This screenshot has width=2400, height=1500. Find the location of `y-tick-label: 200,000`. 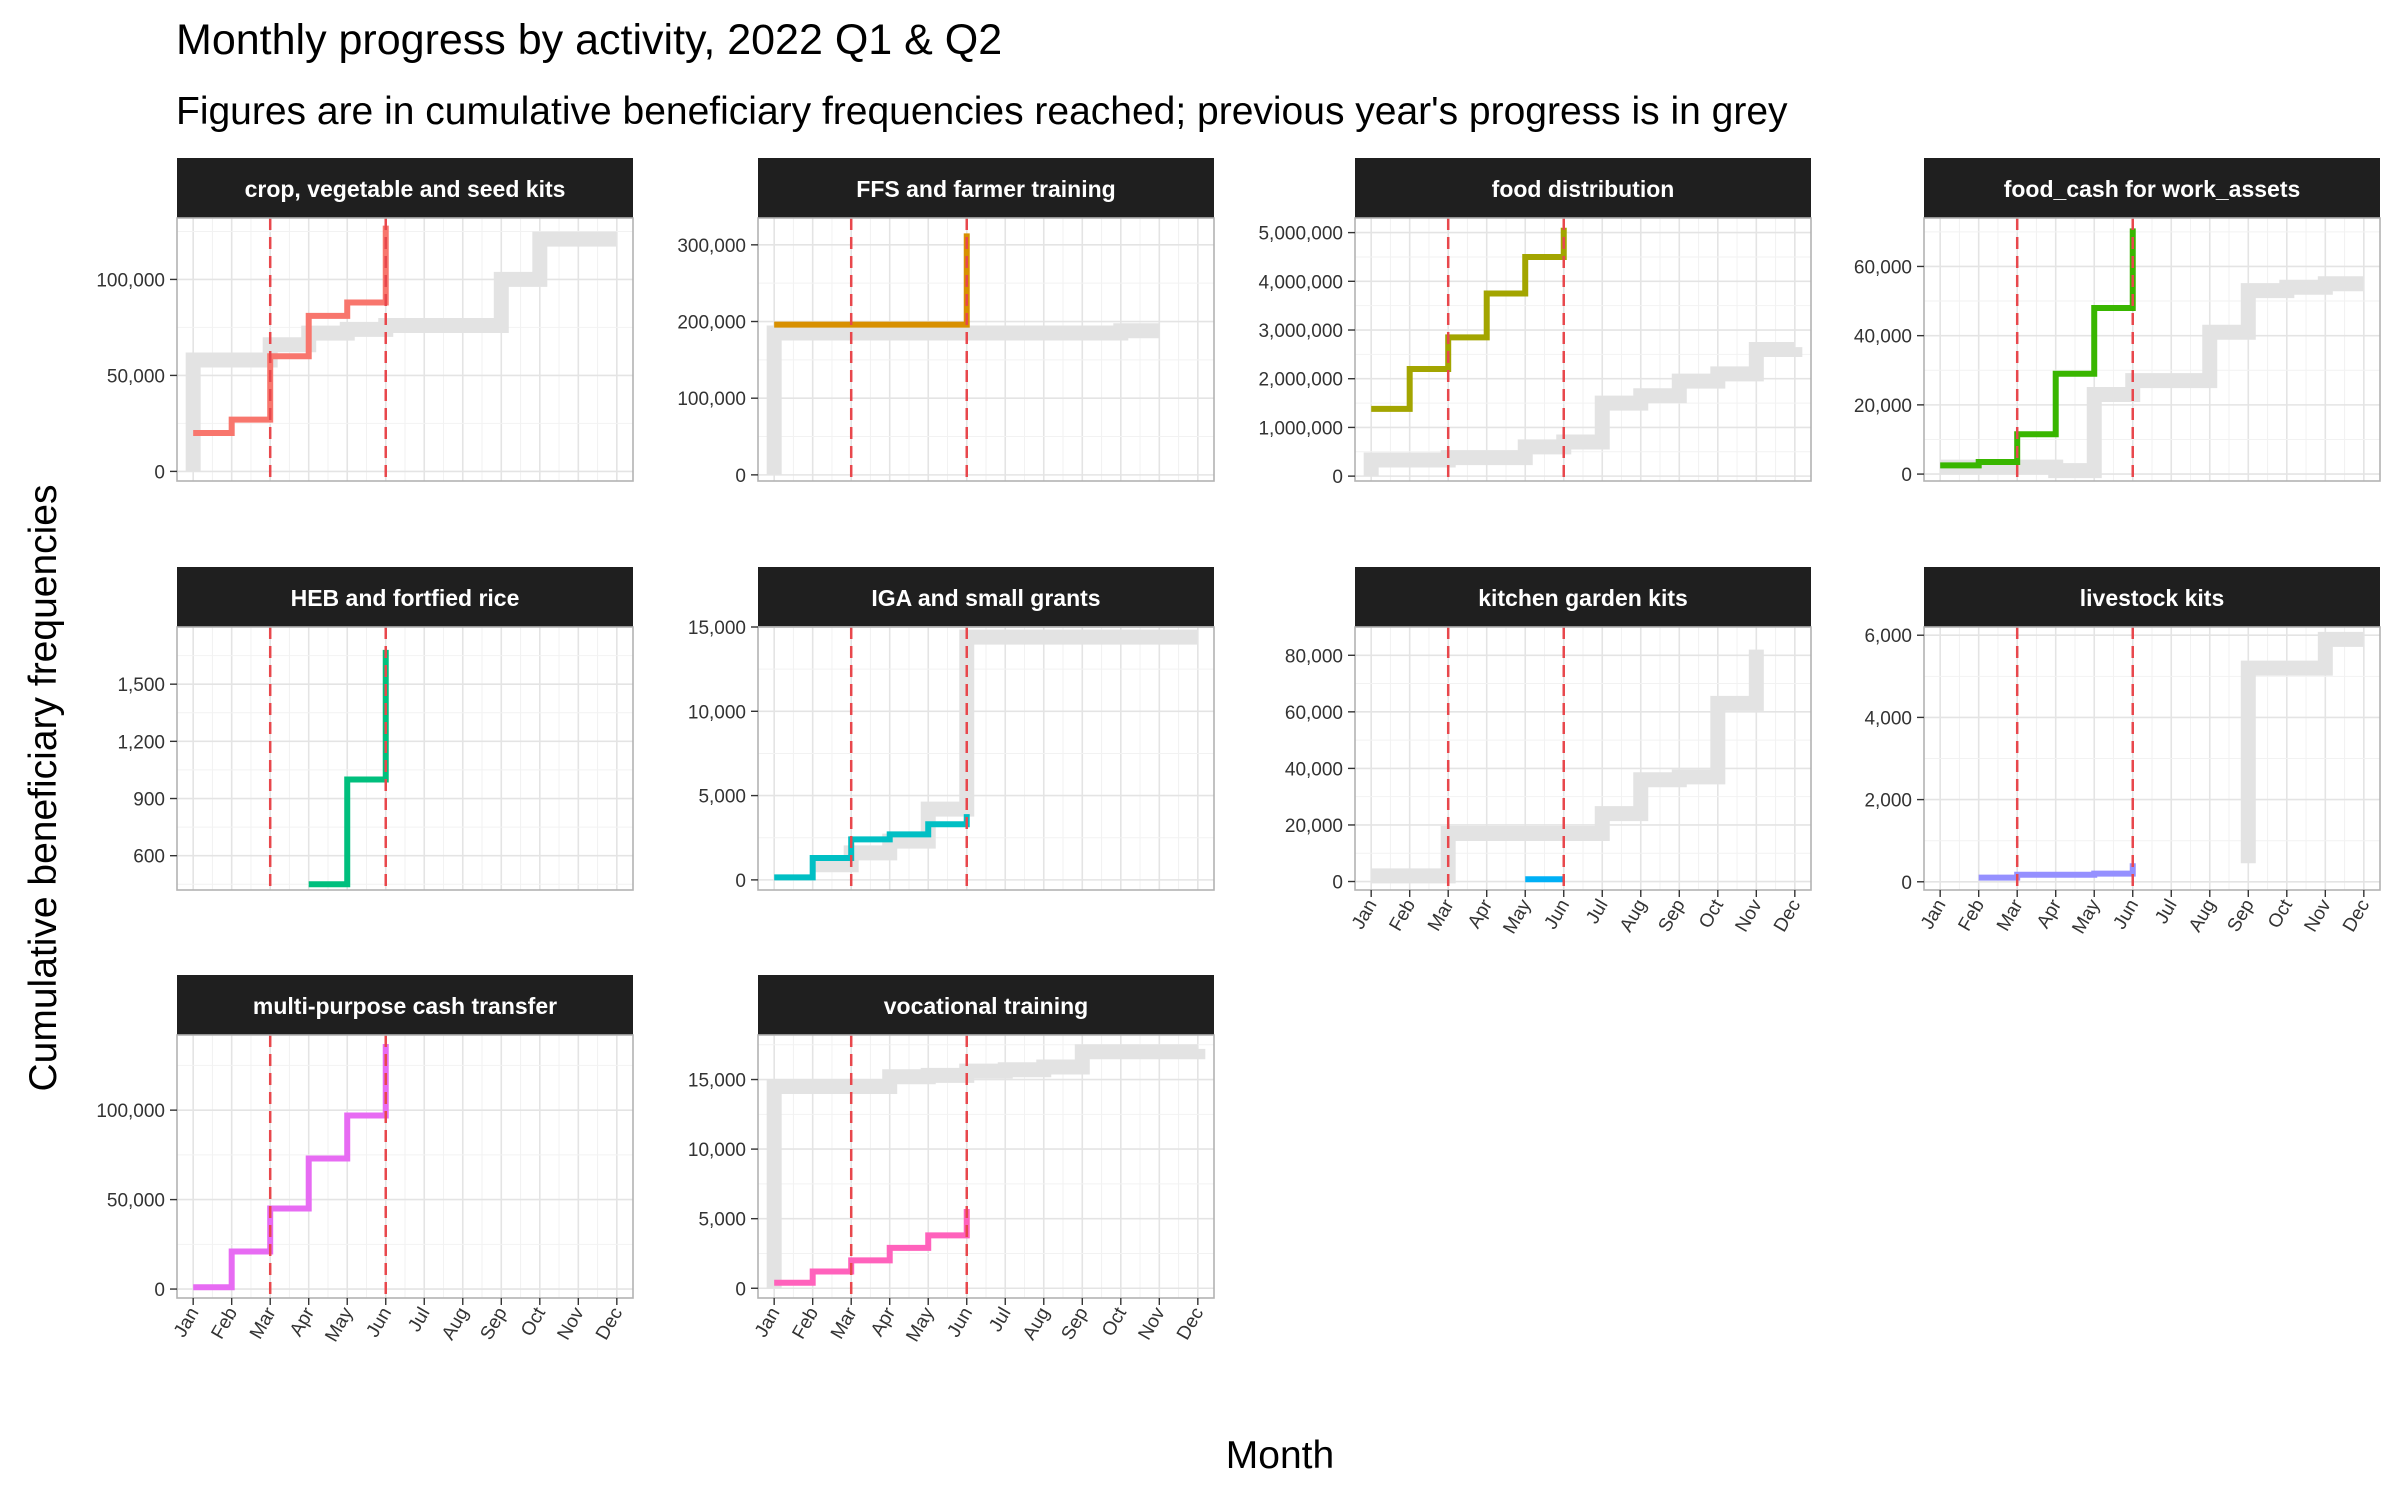

y-tick-label: 200,000 is located at coordinates (711, 323).